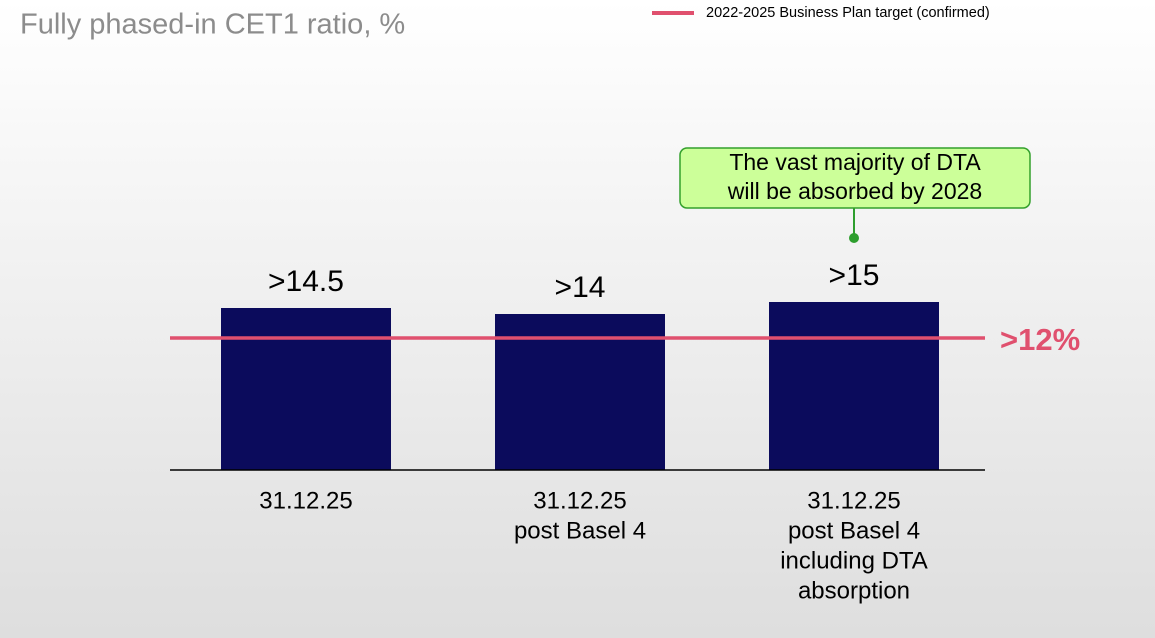  What do you see at coordinates (306, 281) in the screenshot?
I see `value-label: >14.5` at bounding box center [306, 281].